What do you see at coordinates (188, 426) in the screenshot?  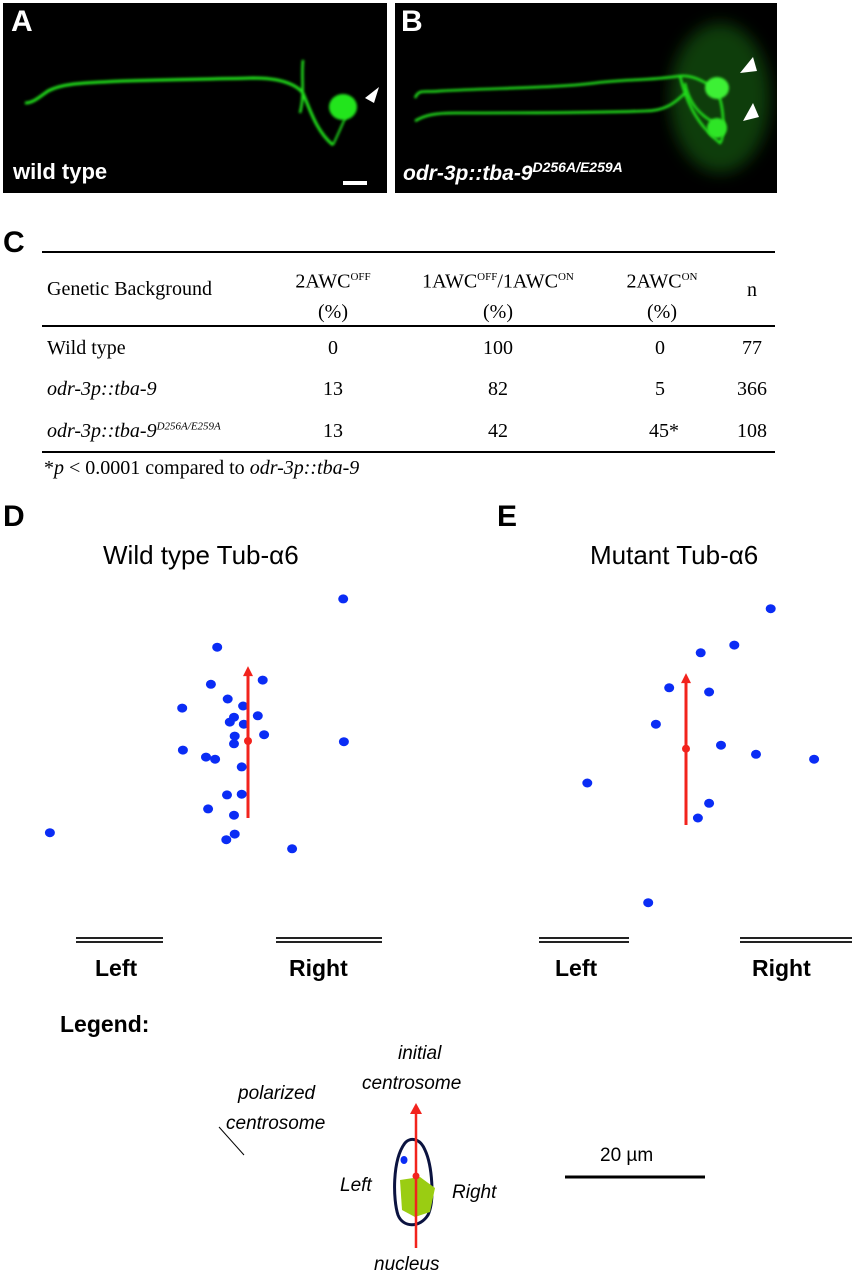 I see `row-allele: D256A/E259A` at bounding box center [188, 426].